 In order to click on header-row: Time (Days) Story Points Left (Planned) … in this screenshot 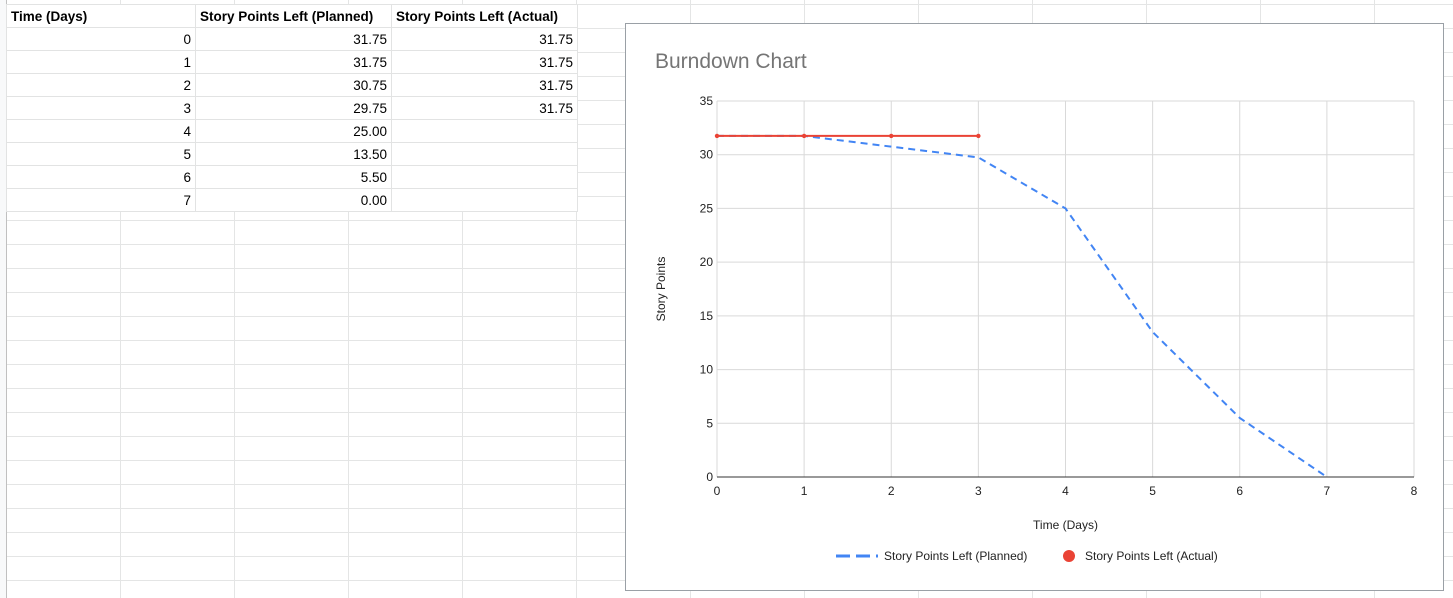, I will do `click(292, 16)`.